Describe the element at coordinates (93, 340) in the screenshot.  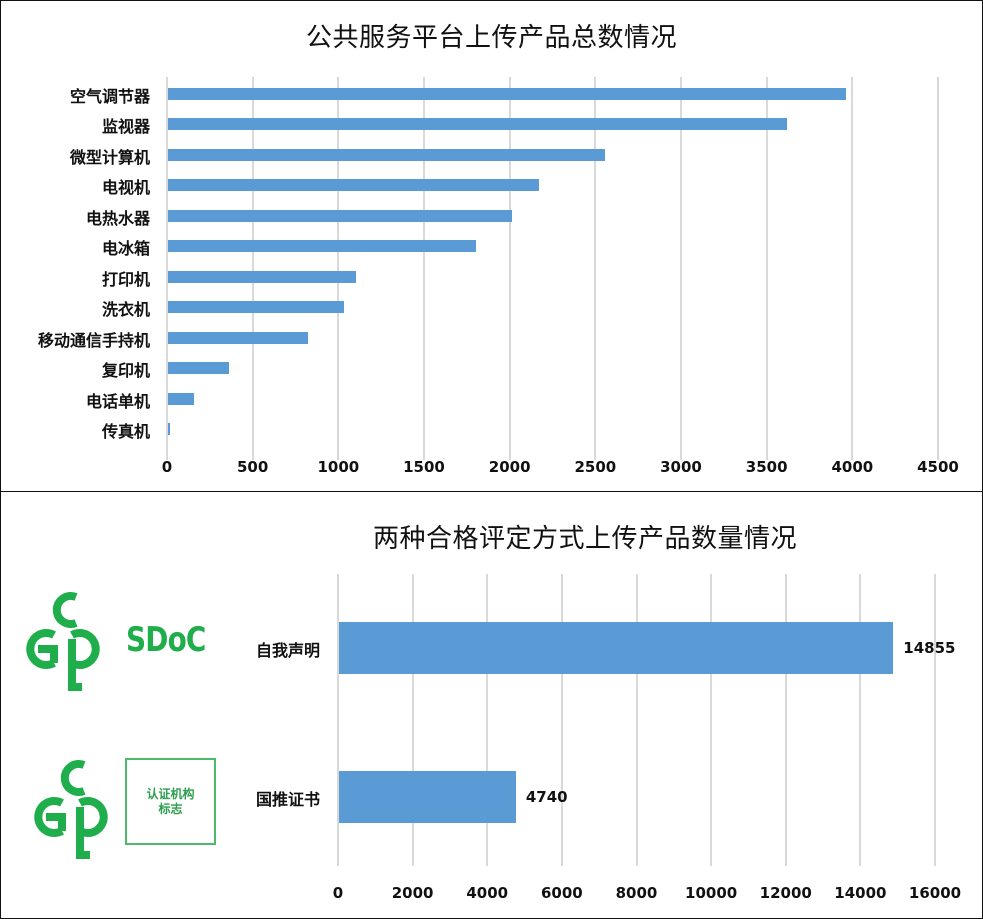
I see `y-category-label: 移动通信手持机` at that location.